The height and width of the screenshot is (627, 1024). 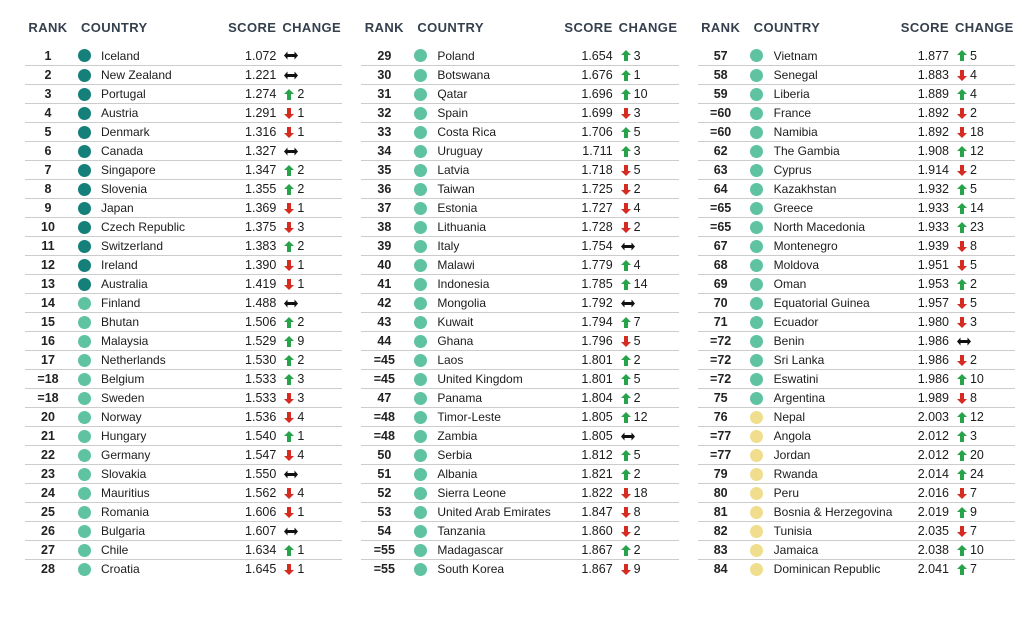 What do you see at coordinates (184, 492) in the screenshot?
I see `table-row: 24 Mauritius 1.562 4` at bounding box center [184, 492].